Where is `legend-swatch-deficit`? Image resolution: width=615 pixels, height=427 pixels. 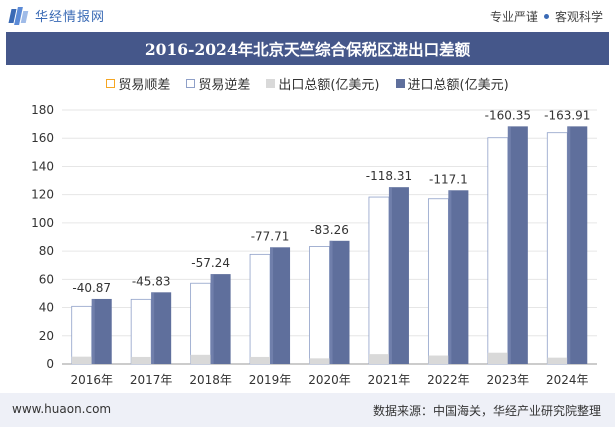 legend-swatch-deficit is located at coordinates (191, 83).